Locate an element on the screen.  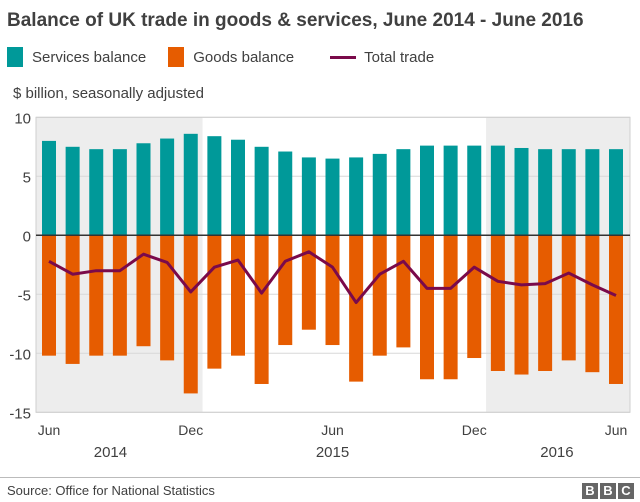
source-text: Source: Office for National Statistics is located at coordinates (111, 490).